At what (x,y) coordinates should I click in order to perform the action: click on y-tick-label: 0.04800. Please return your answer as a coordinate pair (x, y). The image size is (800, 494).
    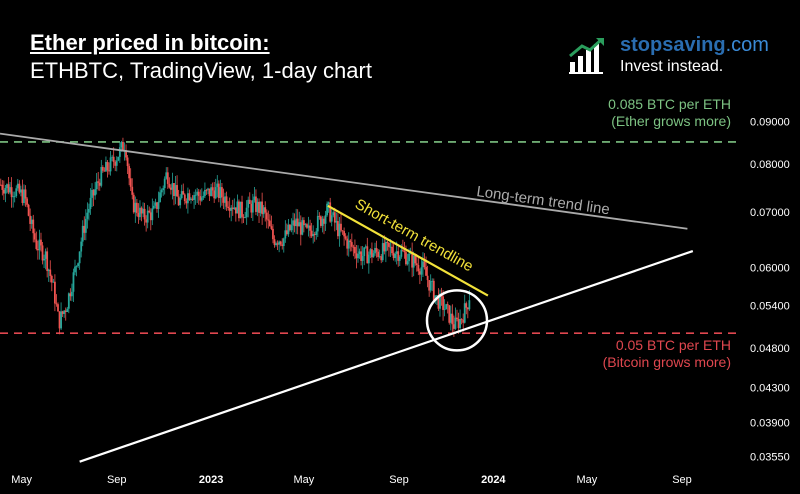
    Looking at the image, I should click on (770, 349).